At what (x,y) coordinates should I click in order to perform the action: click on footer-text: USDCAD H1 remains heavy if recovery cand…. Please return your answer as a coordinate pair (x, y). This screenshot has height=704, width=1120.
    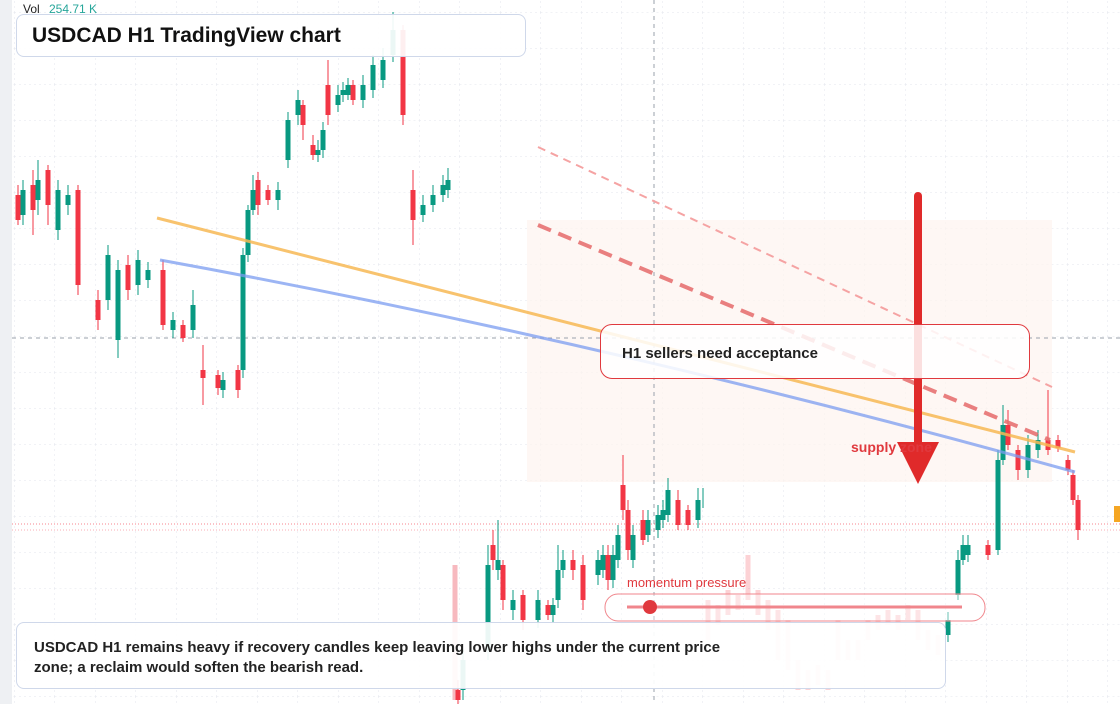
    Looking at the image, I should click on (377, 657).